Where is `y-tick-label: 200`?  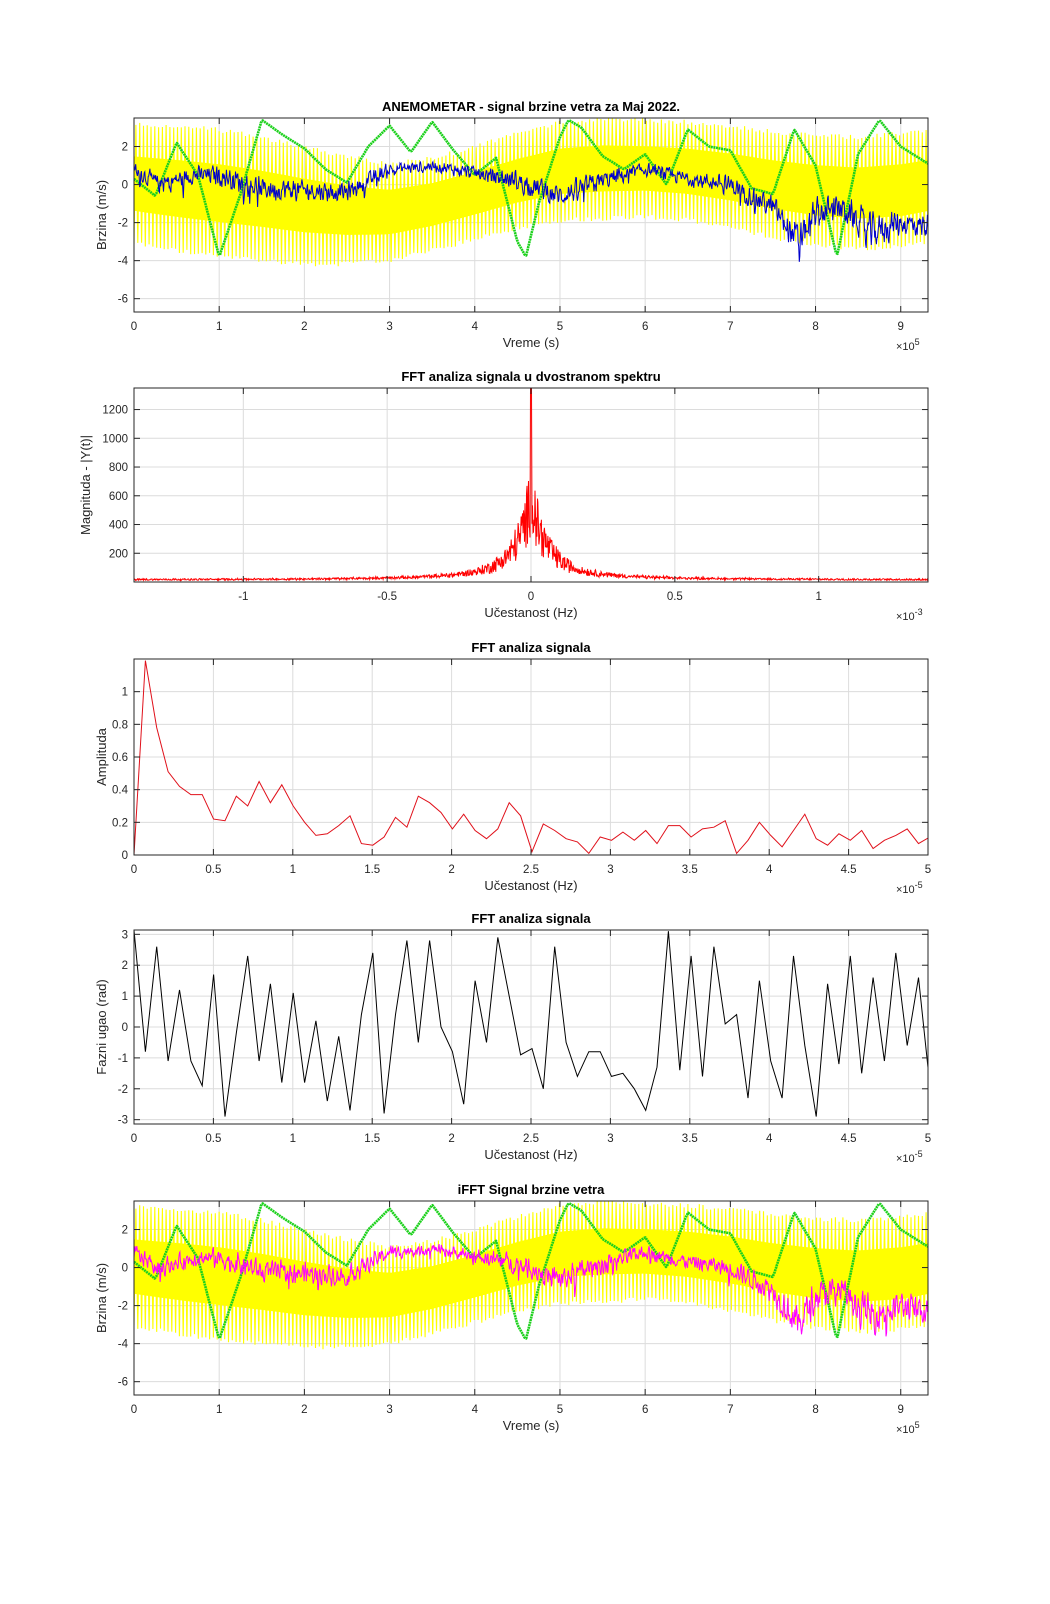 y-tick-label: 200 is located at coordinates (118, 554).